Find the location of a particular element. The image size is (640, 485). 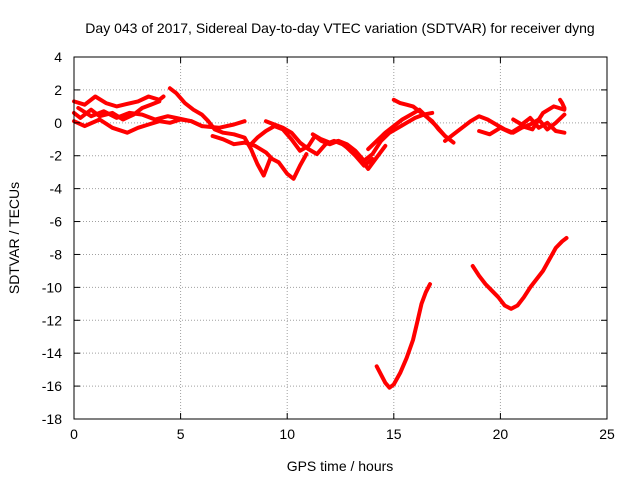

y-tick-label: -14 is located at coordinates (52, 353).